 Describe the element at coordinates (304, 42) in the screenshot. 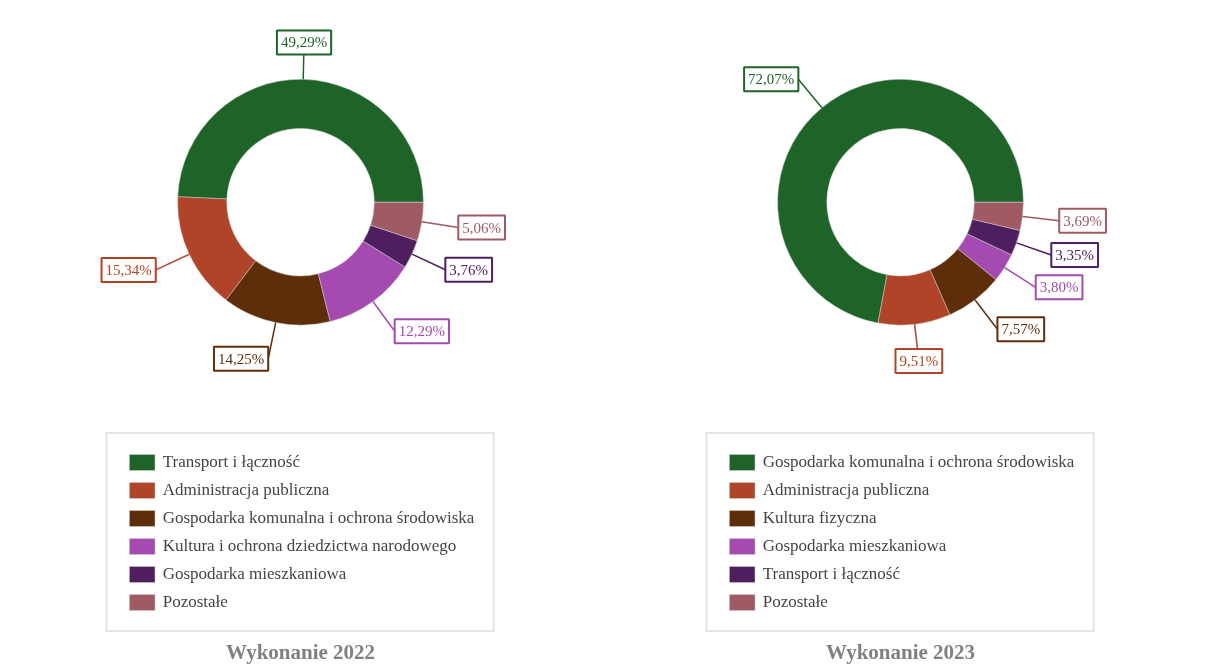

I see `data-label: 49,29%` at that location.